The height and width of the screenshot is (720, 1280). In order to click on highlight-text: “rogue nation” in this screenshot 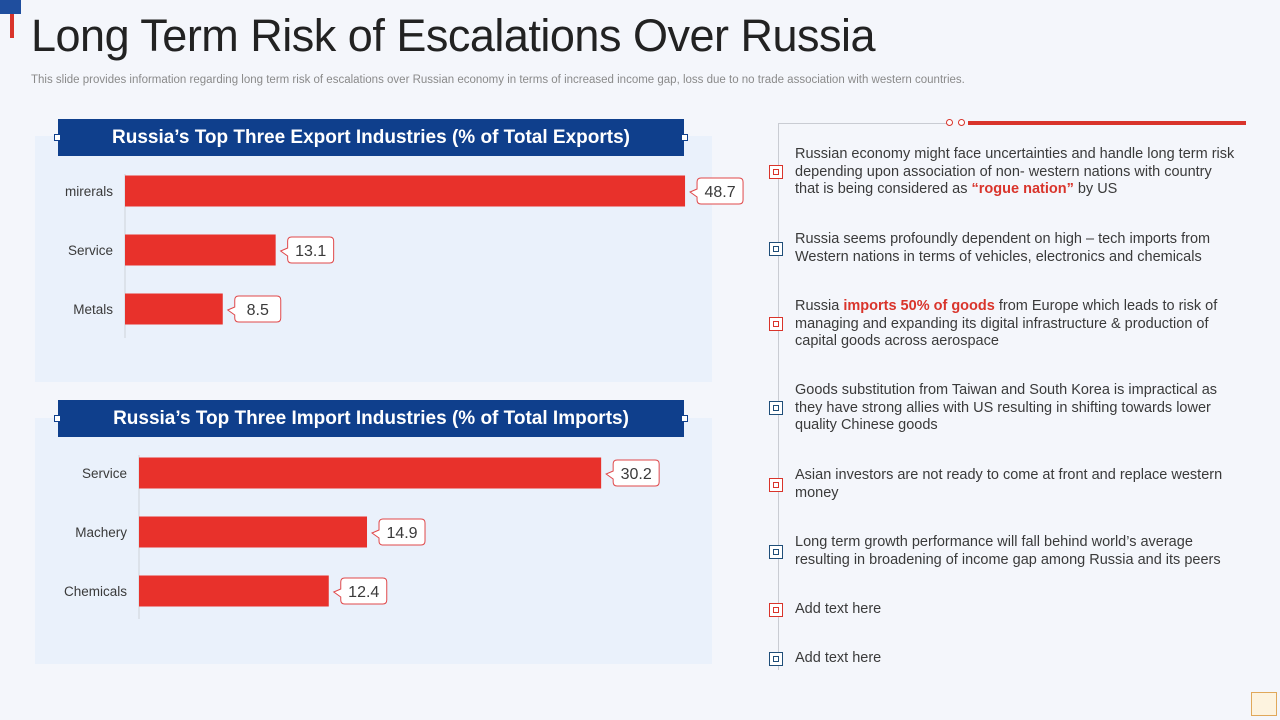, I will do `click(1022, 189)`.